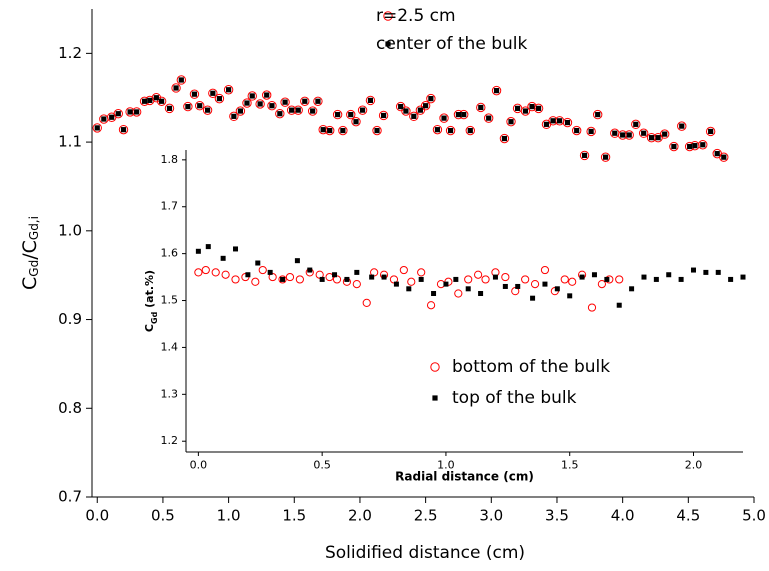 The width and height of the screenshot is (769, 571). I want to click on y-tick-label: 1.8, so click(170, 159).